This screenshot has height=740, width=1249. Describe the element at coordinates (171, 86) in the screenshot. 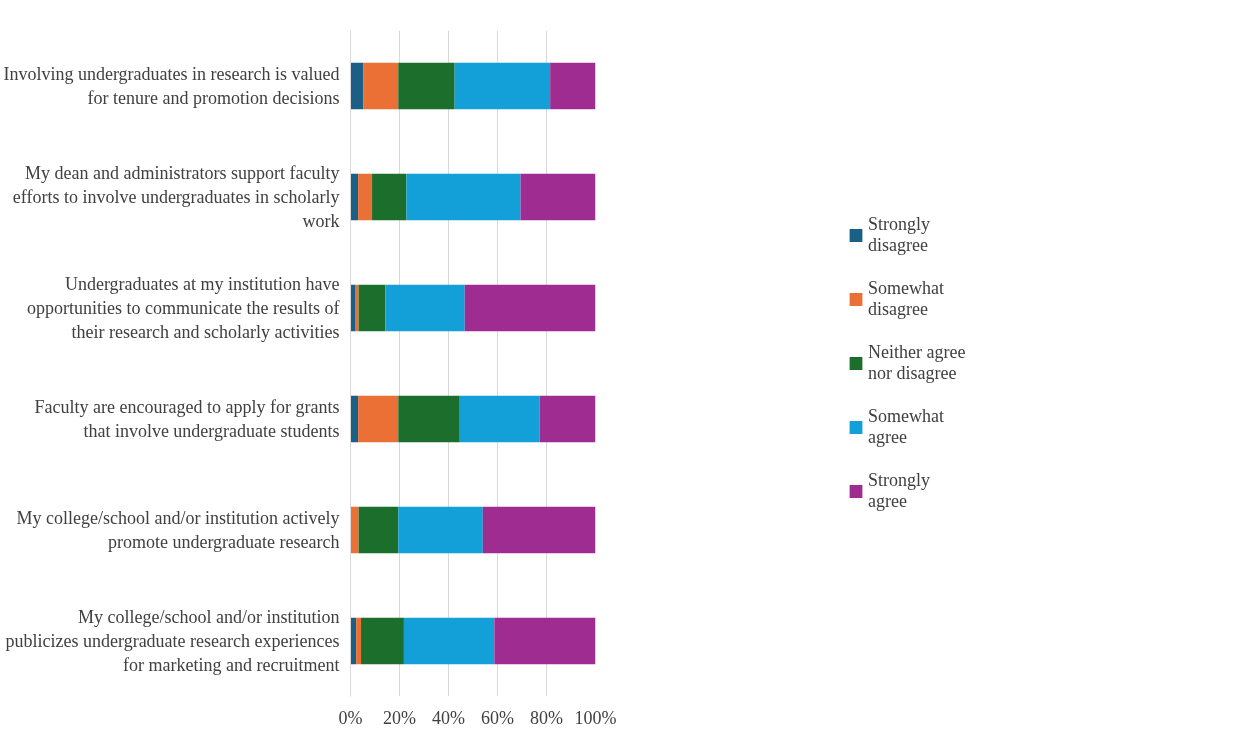

I see `y-tick-label: Involving undergraduates in research is valued for tenure and promotion decisions` at that location.